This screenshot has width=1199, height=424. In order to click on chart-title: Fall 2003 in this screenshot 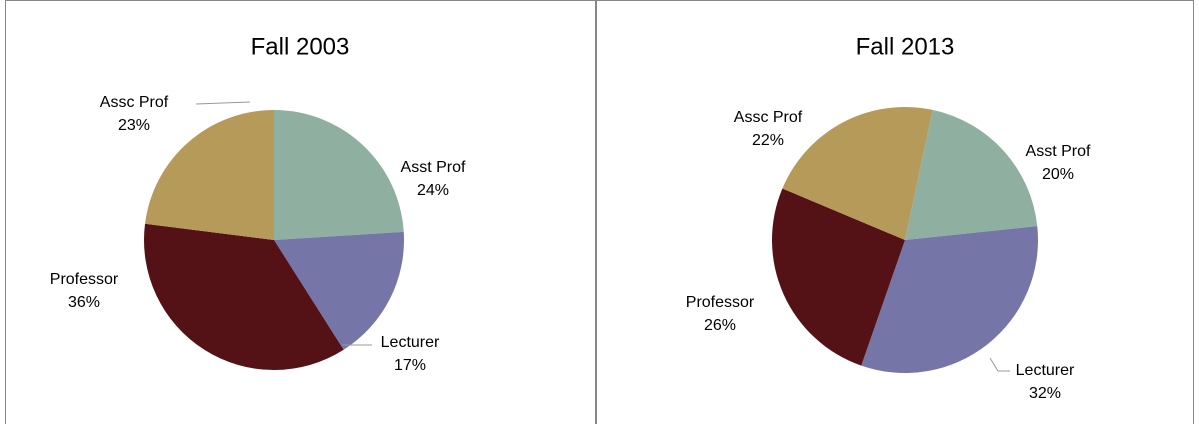, I will do `click(300, 46)`.